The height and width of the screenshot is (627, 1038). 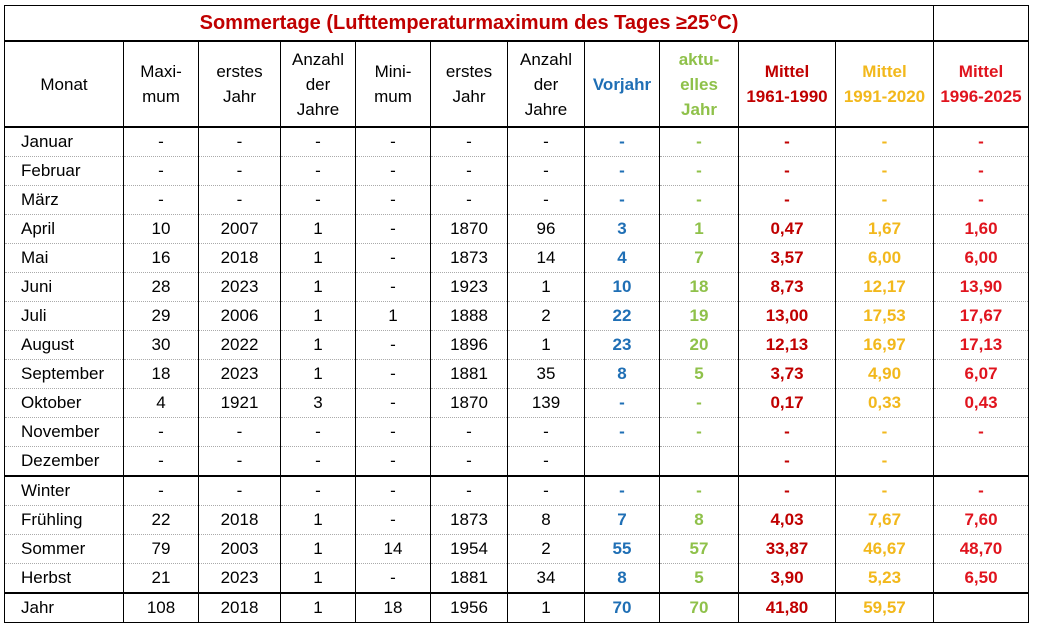 What do you see at coordinates (161, 578) in the screenshot?
I see `value-cell: 21` at bounding box center [161, 578].